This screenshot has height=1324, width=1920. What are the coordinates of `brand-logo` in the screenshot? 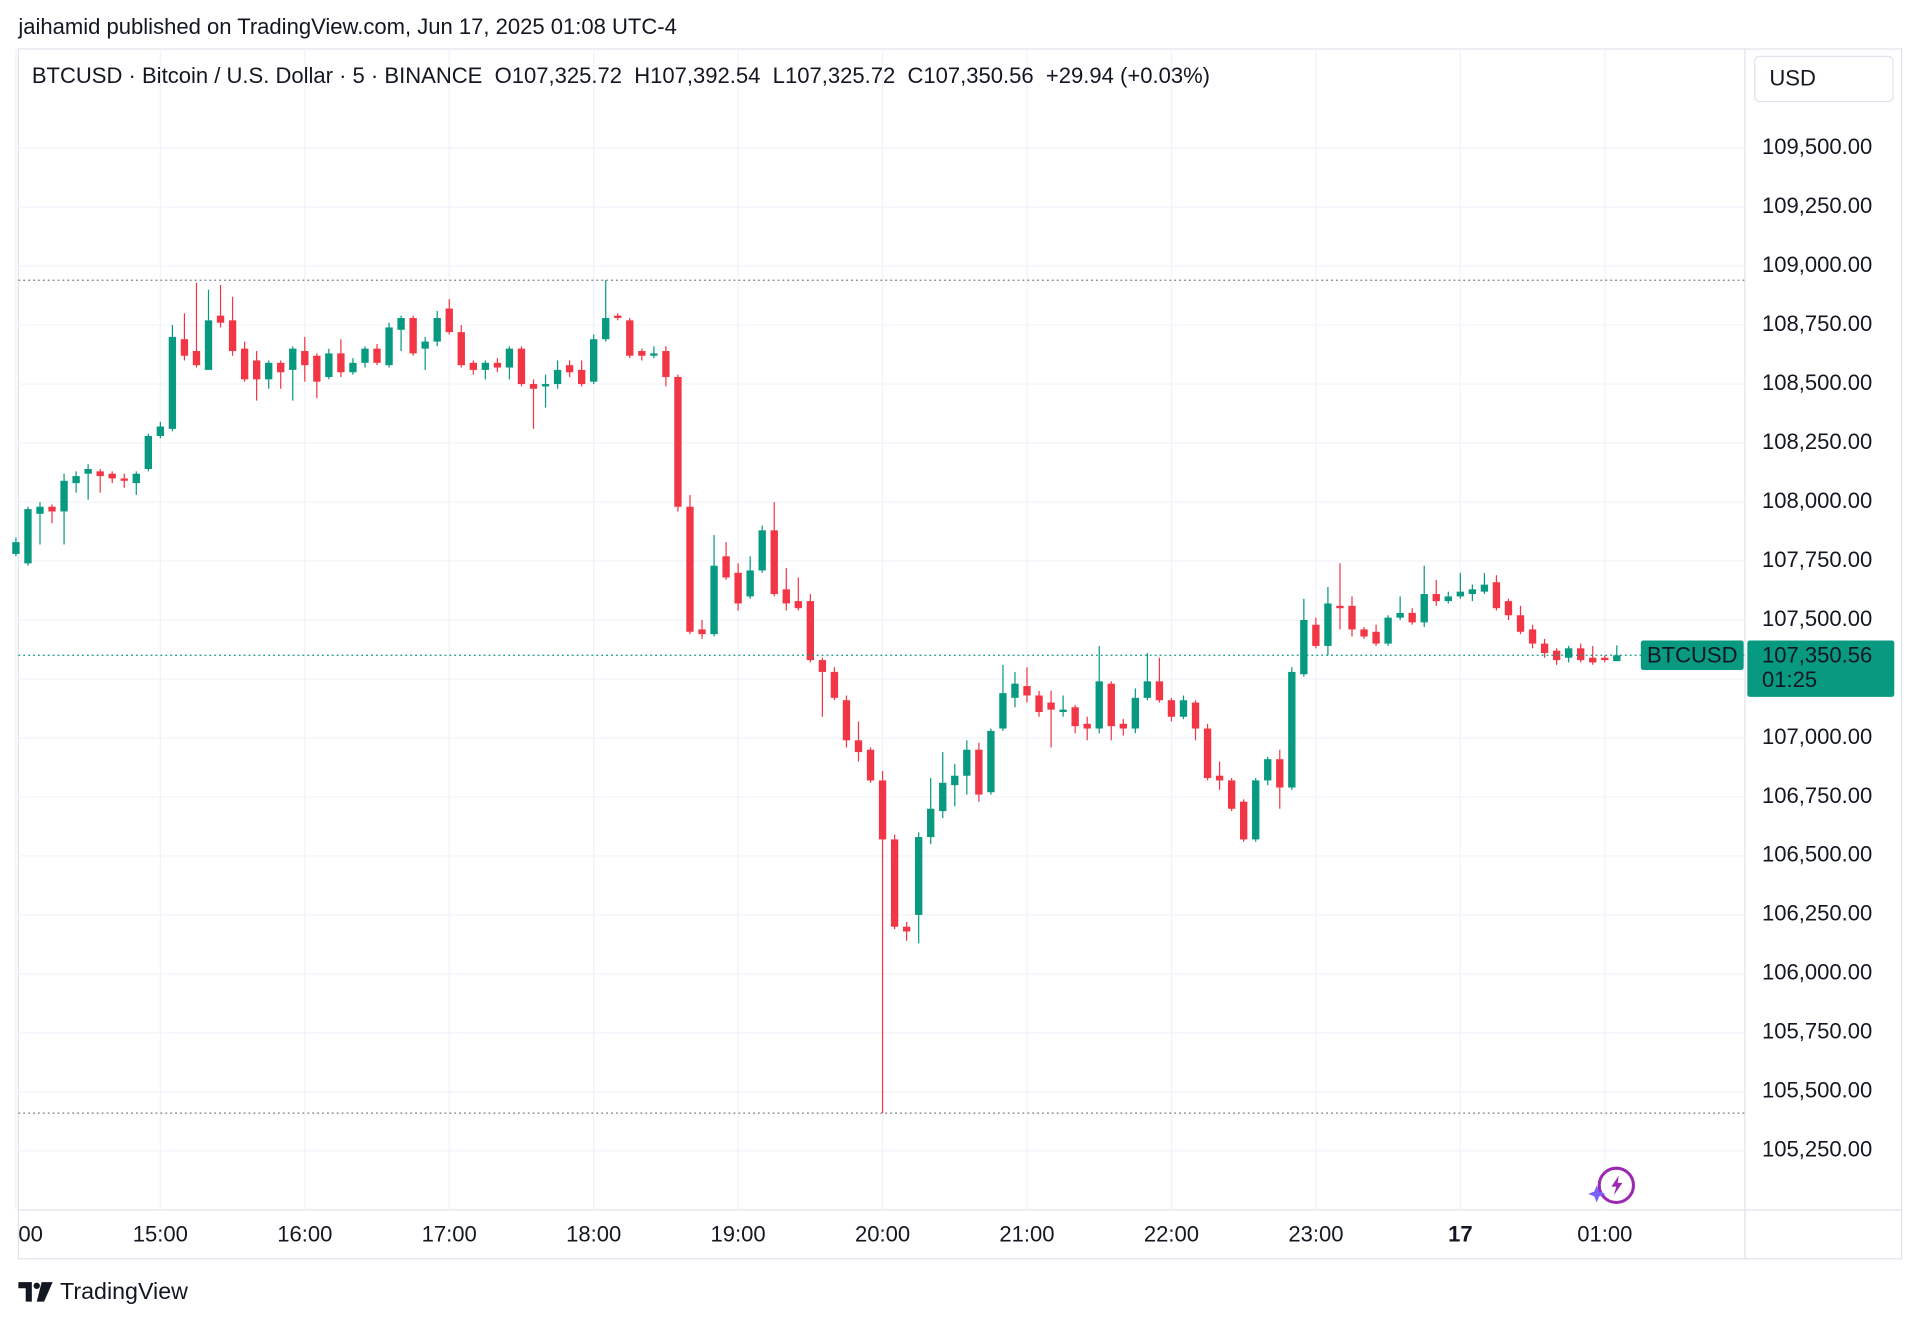 It's located at (35, 1292).